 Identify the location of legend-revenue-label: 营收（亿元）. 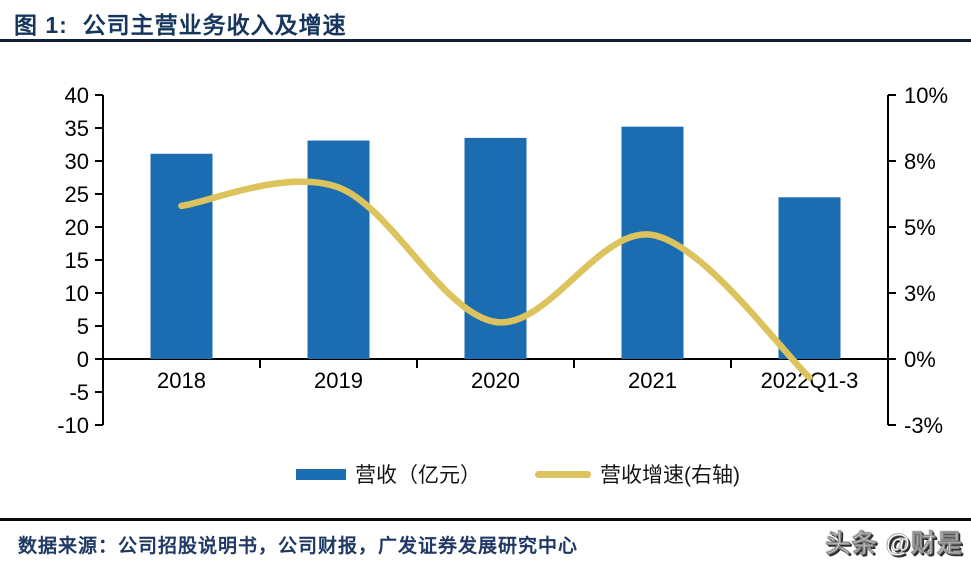
(418, 475).